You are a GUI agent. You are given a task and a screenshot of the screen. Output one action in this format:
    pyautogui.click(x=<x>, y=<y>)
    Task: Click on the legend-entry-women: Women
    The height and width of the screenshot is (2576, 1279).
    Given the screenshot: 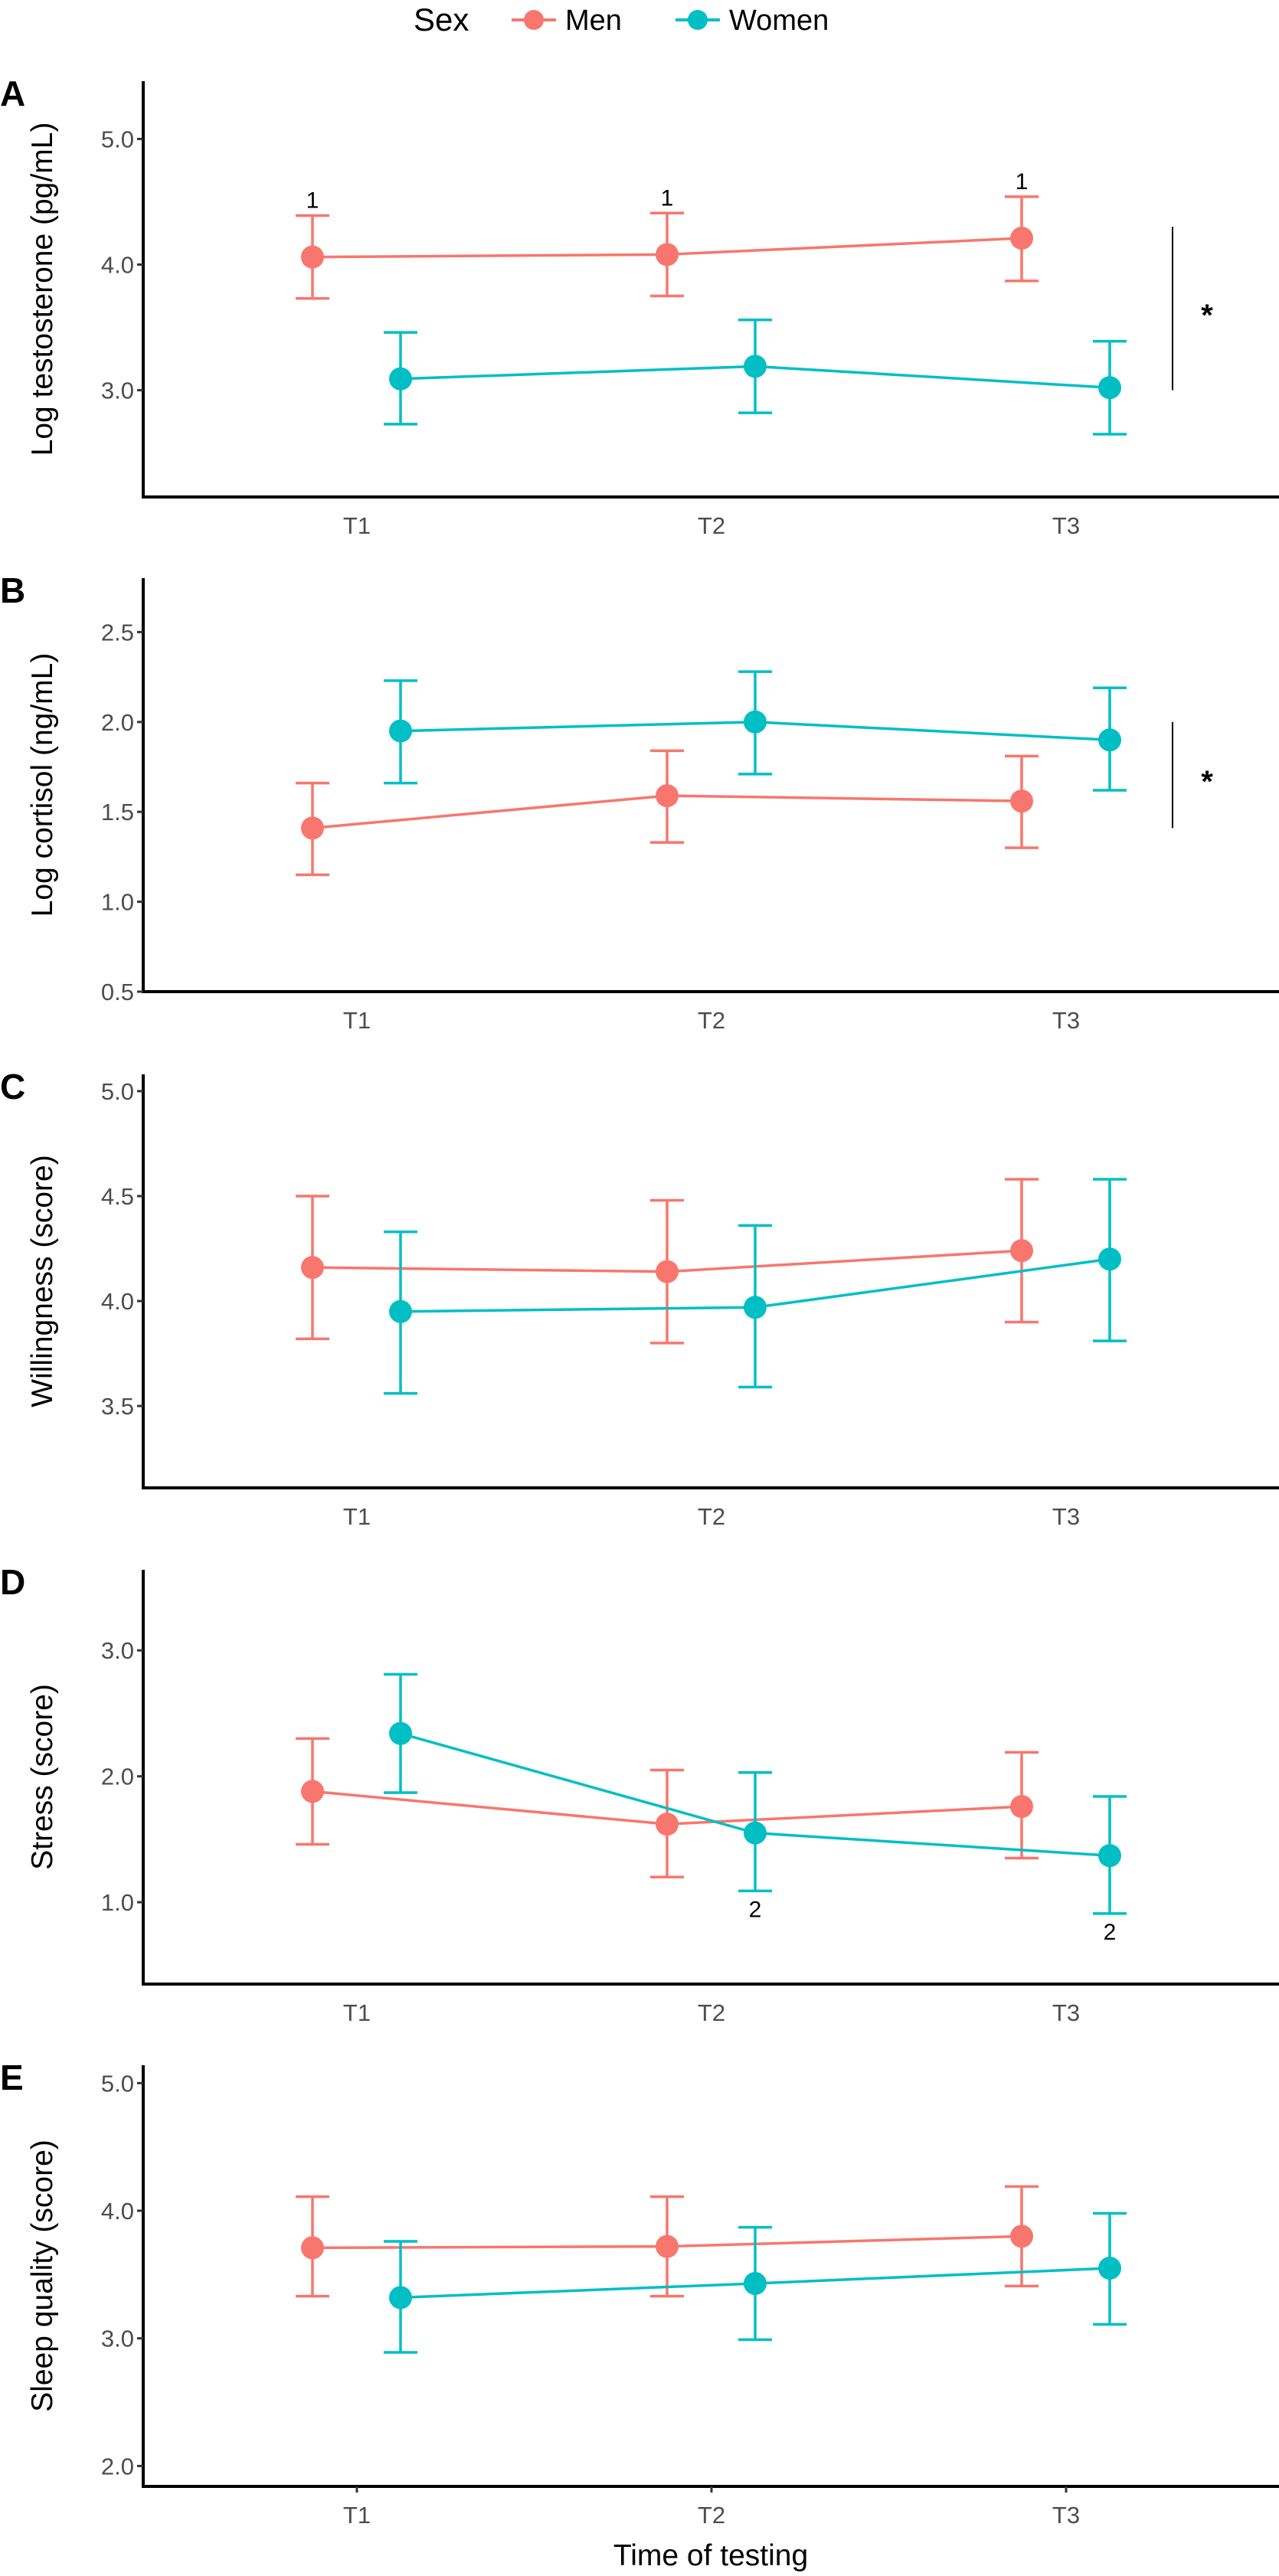 What is the action you would take?
    pyautogui.click(x=752, y=21)
    